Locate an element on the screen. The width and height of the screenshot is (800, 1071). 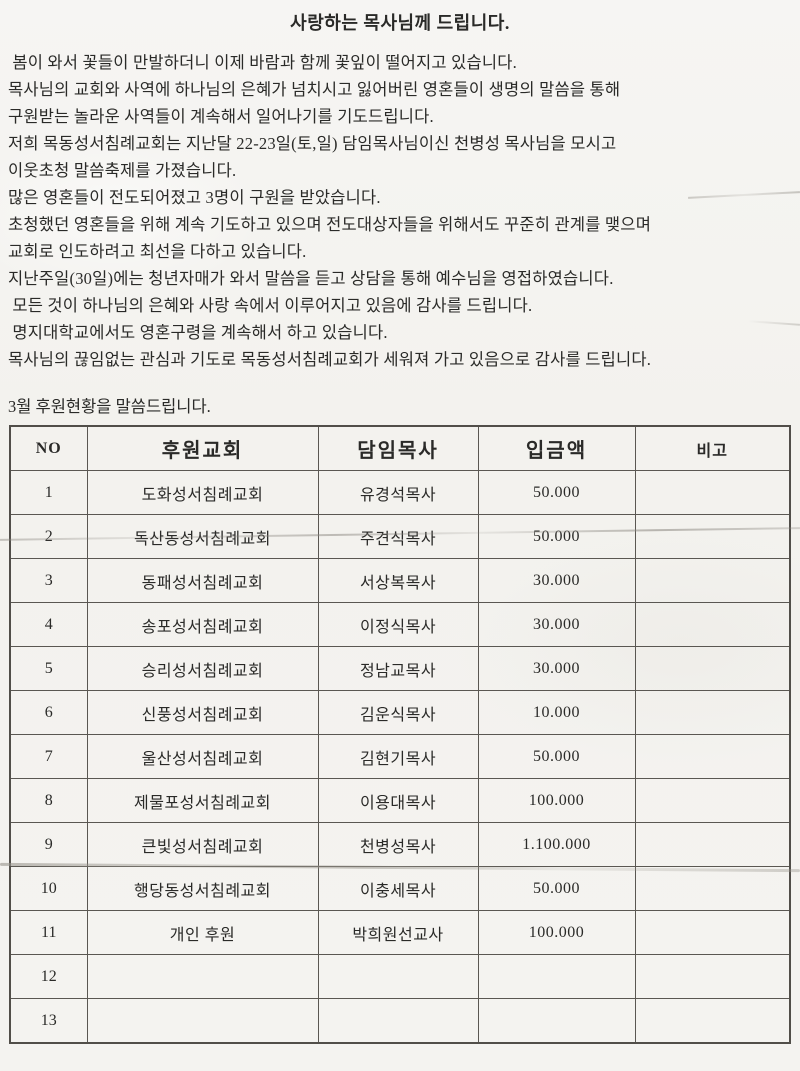
cell-pastor: 서상복목사 is located at coordinates (398, 580).